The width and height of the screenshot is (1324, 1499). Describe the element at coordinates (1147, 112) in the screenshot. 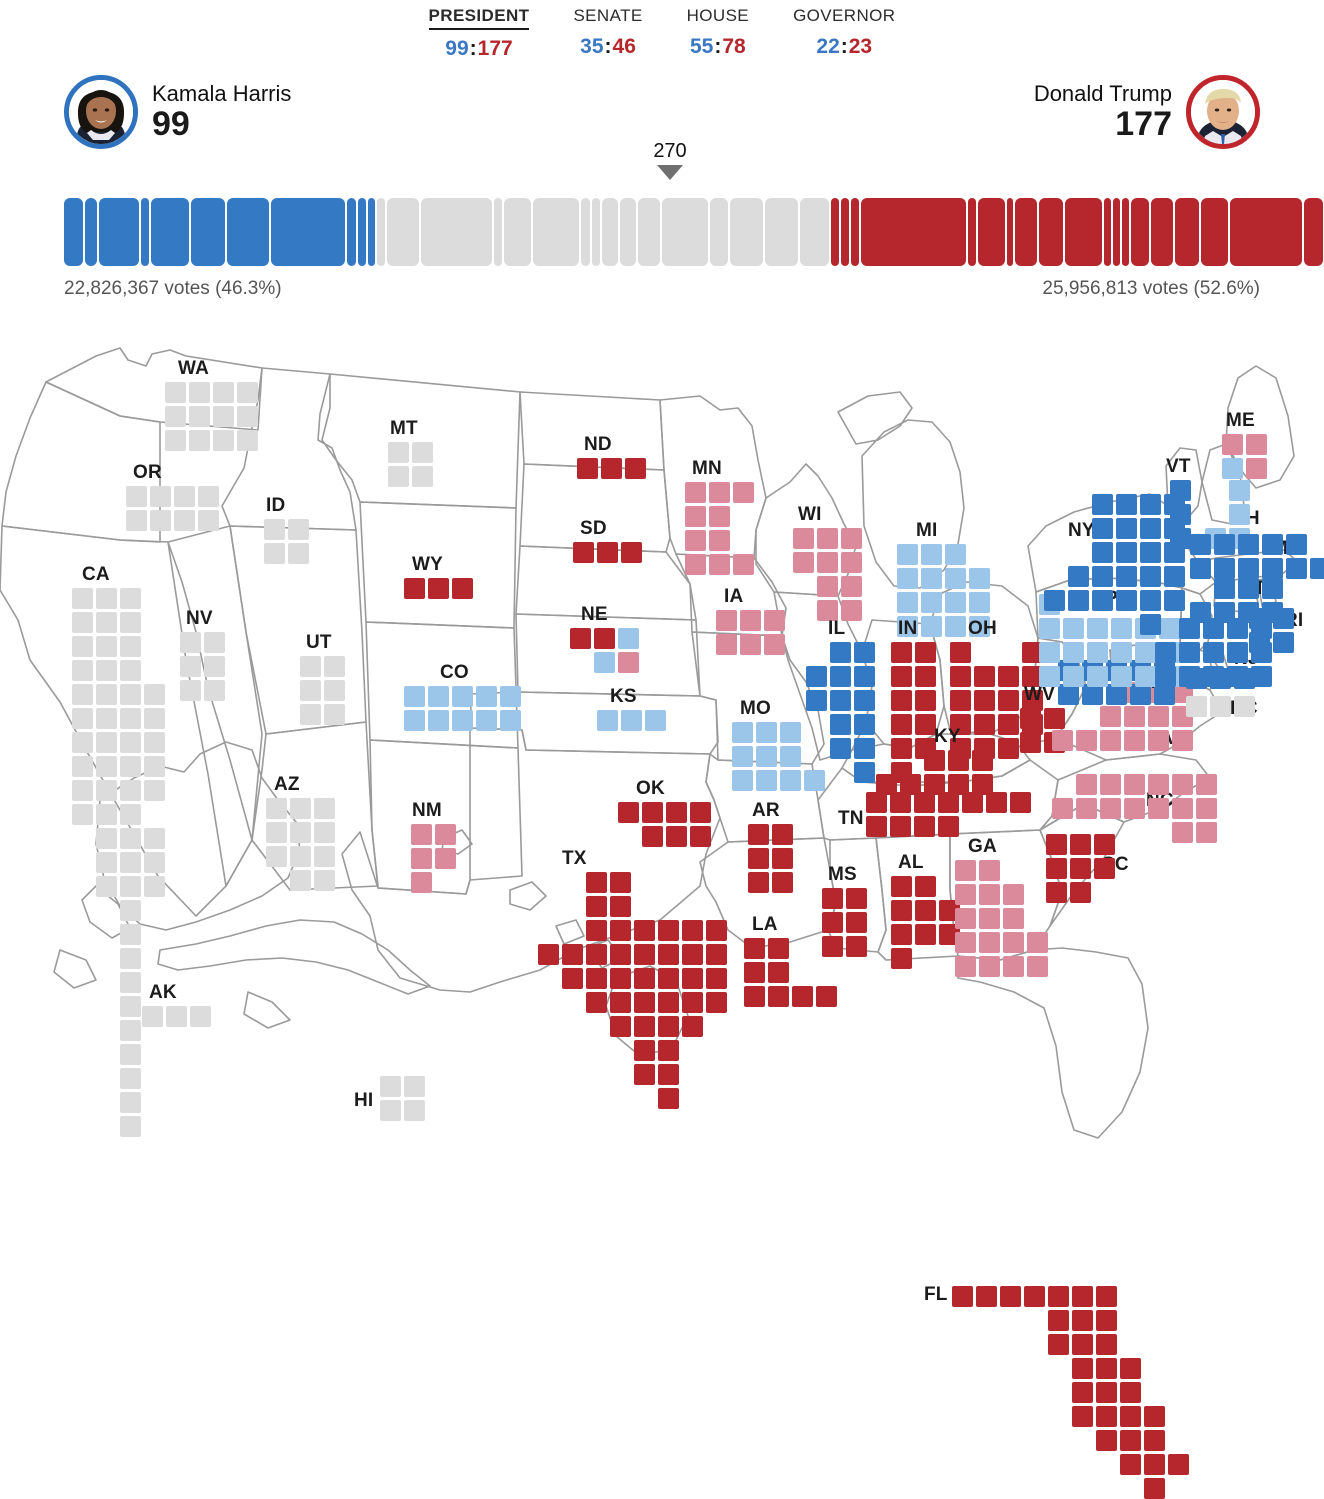

I see `candidate-gop: Donald Trump 177` at that location.